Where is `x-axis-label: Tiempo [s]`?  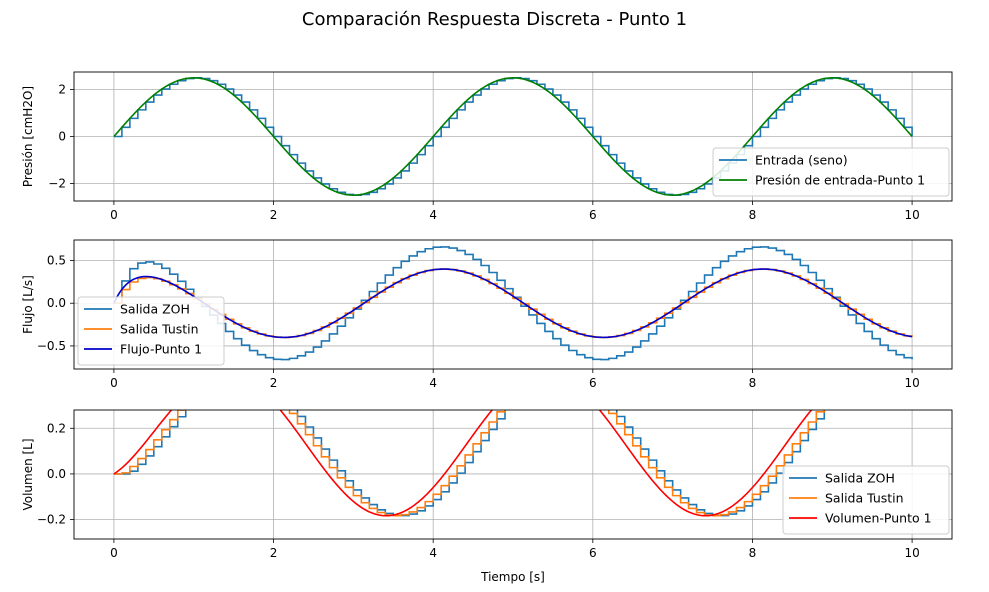
x-axis-label: Tiempo [s] is located at coordinates (512, 577).